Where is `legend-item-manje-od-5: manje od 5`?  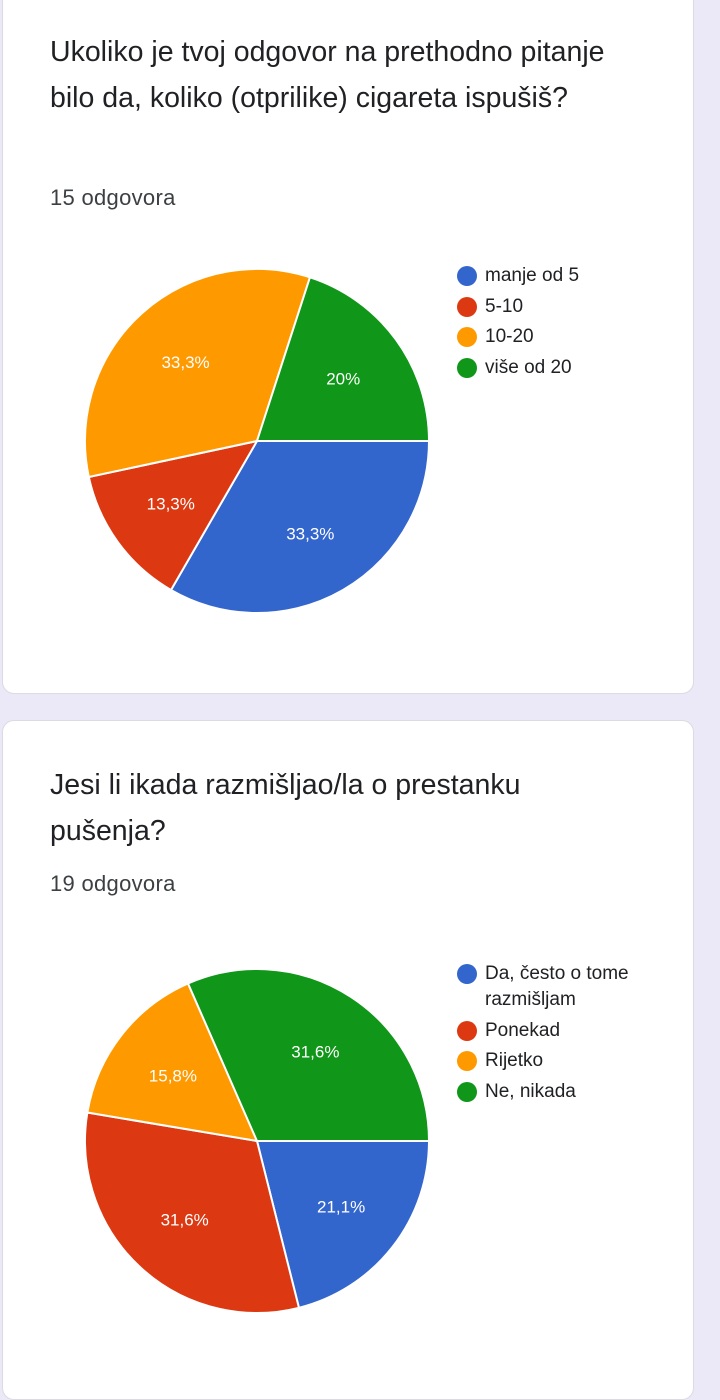
legend-item-manje-od-5: manje od 5 is located at coordinates (567, 276).